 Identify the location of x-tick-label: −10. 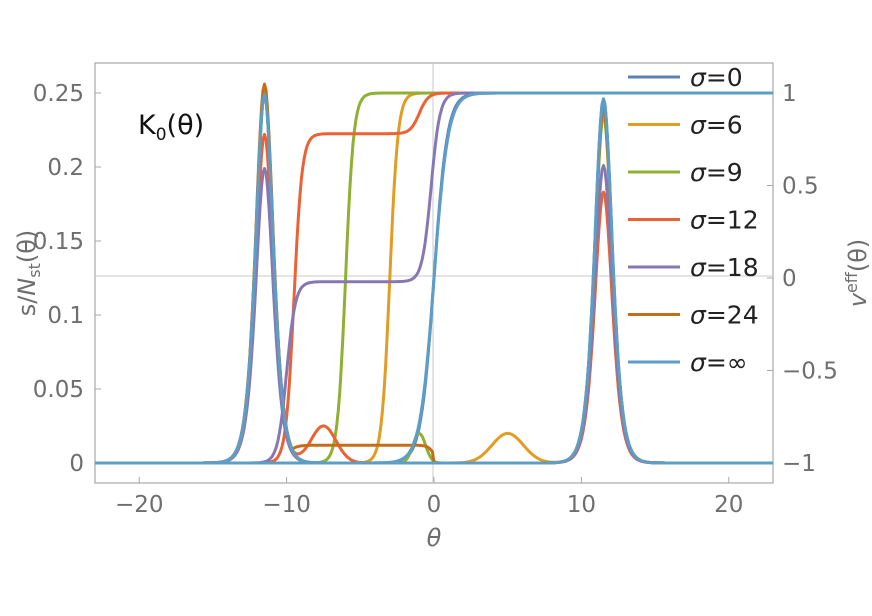
(286, 505).